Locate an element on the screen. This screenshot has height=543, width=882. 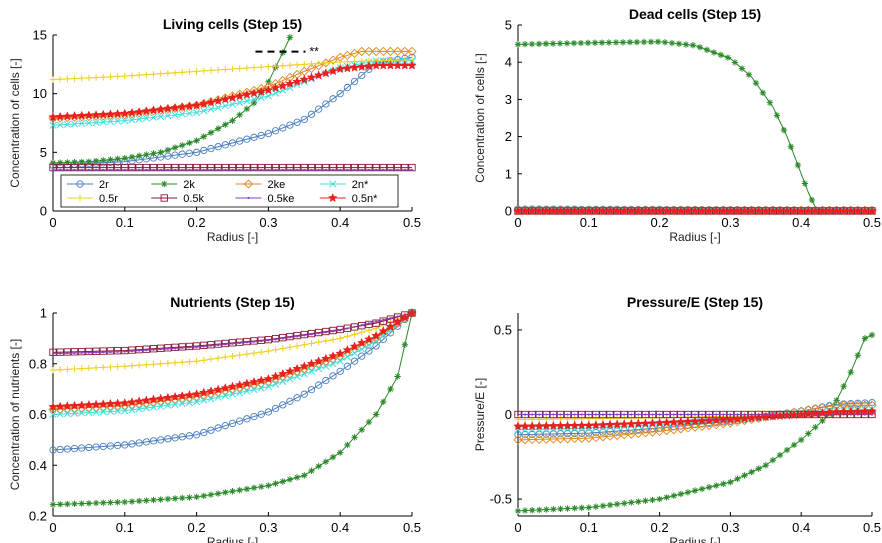
y-tick-label: 0 is located at coordinates (43, 211).